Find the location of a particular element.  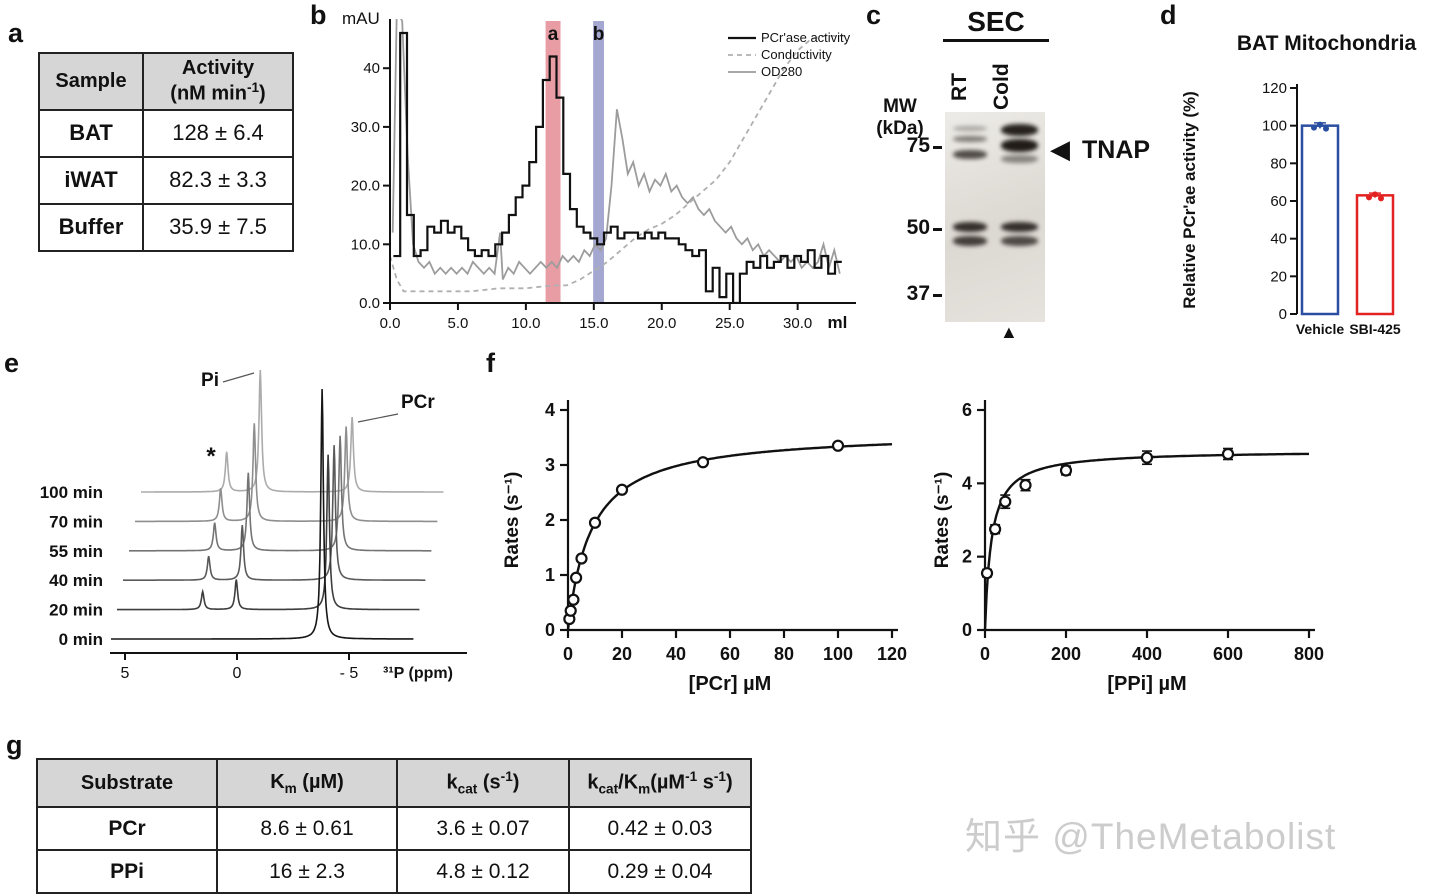

svg-text: 25.0 is located at coordinates (729, 323).